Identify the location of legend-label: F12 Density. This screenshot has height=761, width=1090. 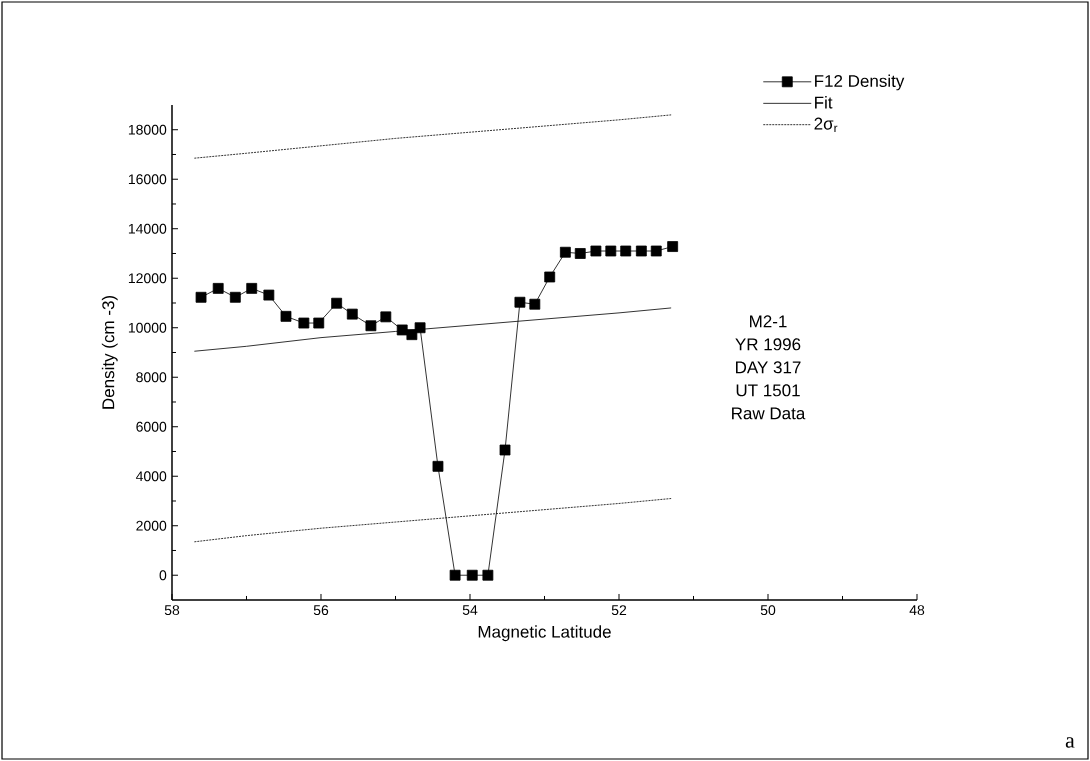
(860, 82).